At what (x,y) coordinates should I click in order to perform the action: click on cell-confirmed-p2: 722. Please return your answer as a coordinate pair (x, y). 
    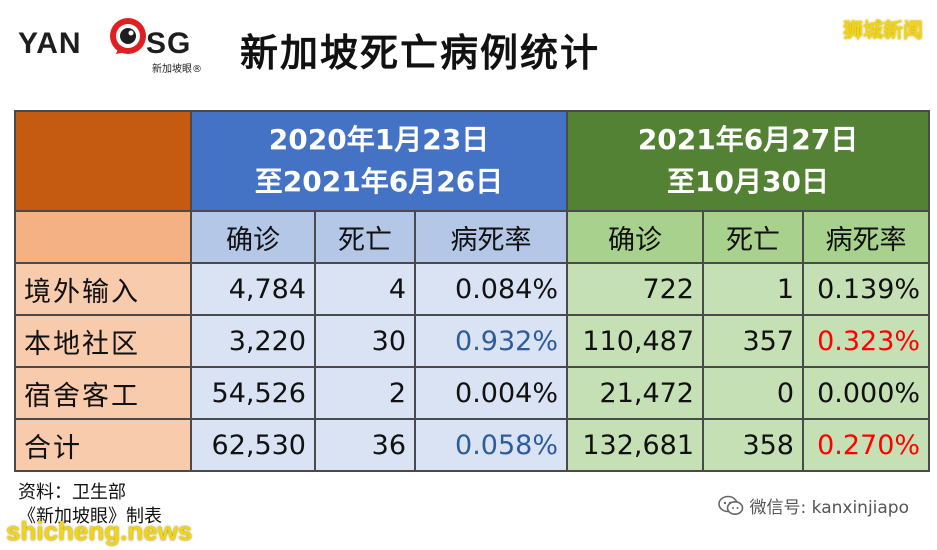
    Looking at the image, I should click on (635, 289).